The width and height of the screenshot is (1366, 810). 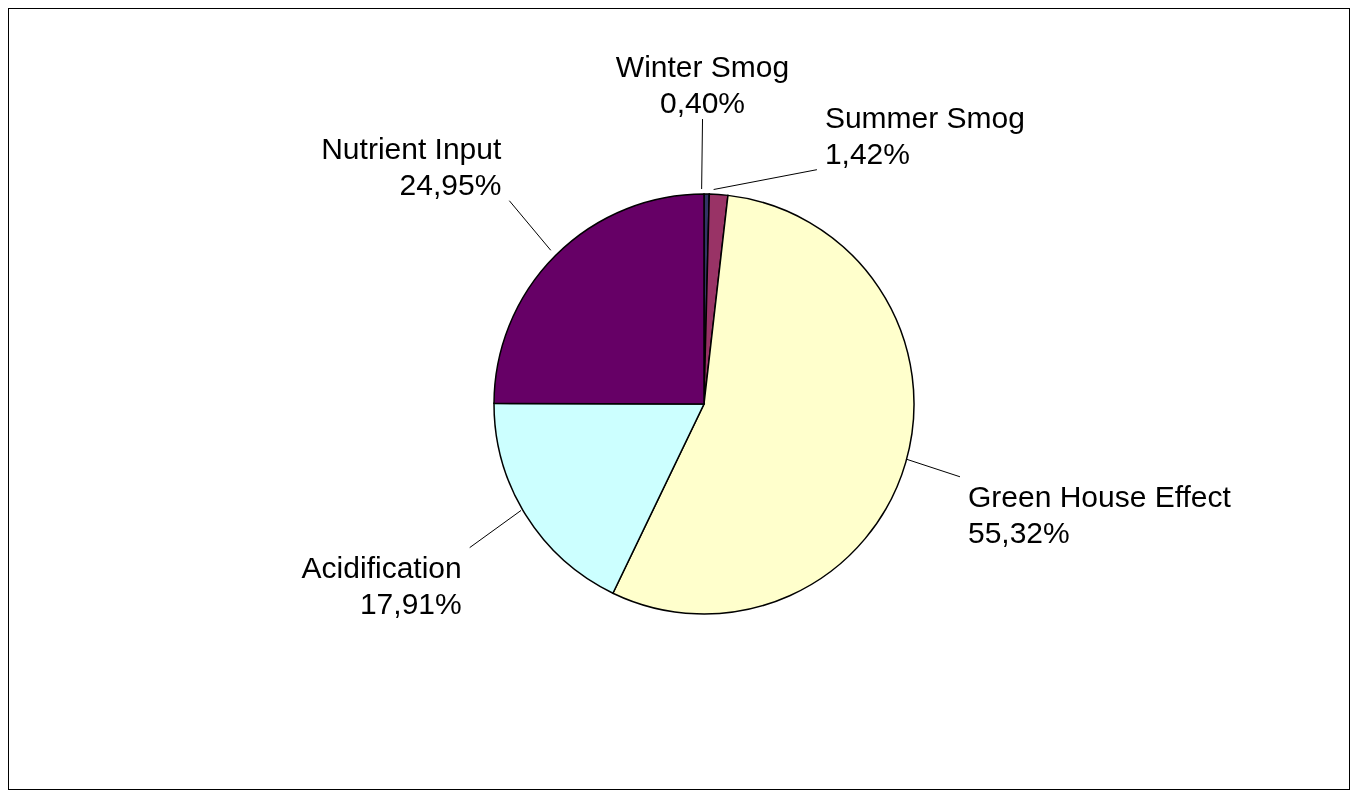 What do you see at coordinates (1099, 496) in the screenshot?
I see `slice-label: Green House Effect` at bounding box center [1099, 496].